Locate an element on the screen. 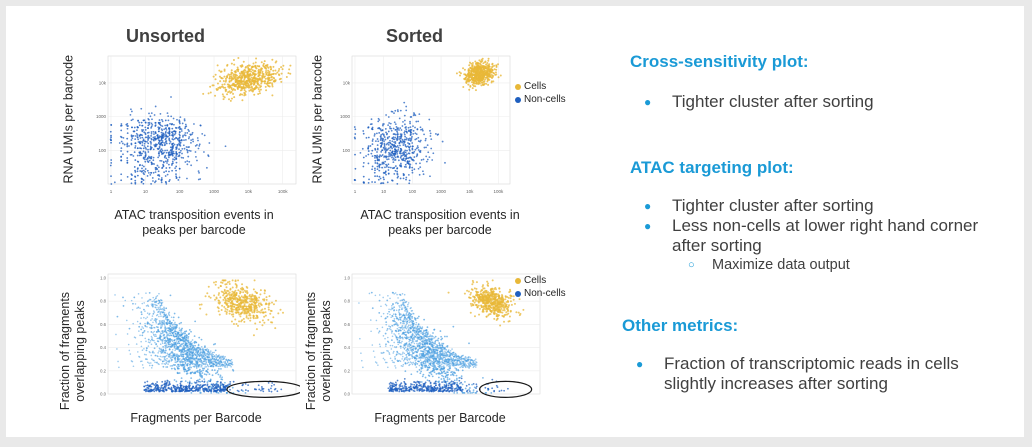  bottom-right-ylabel-line2: overlapping peaks is located at coordinates (326, 351).